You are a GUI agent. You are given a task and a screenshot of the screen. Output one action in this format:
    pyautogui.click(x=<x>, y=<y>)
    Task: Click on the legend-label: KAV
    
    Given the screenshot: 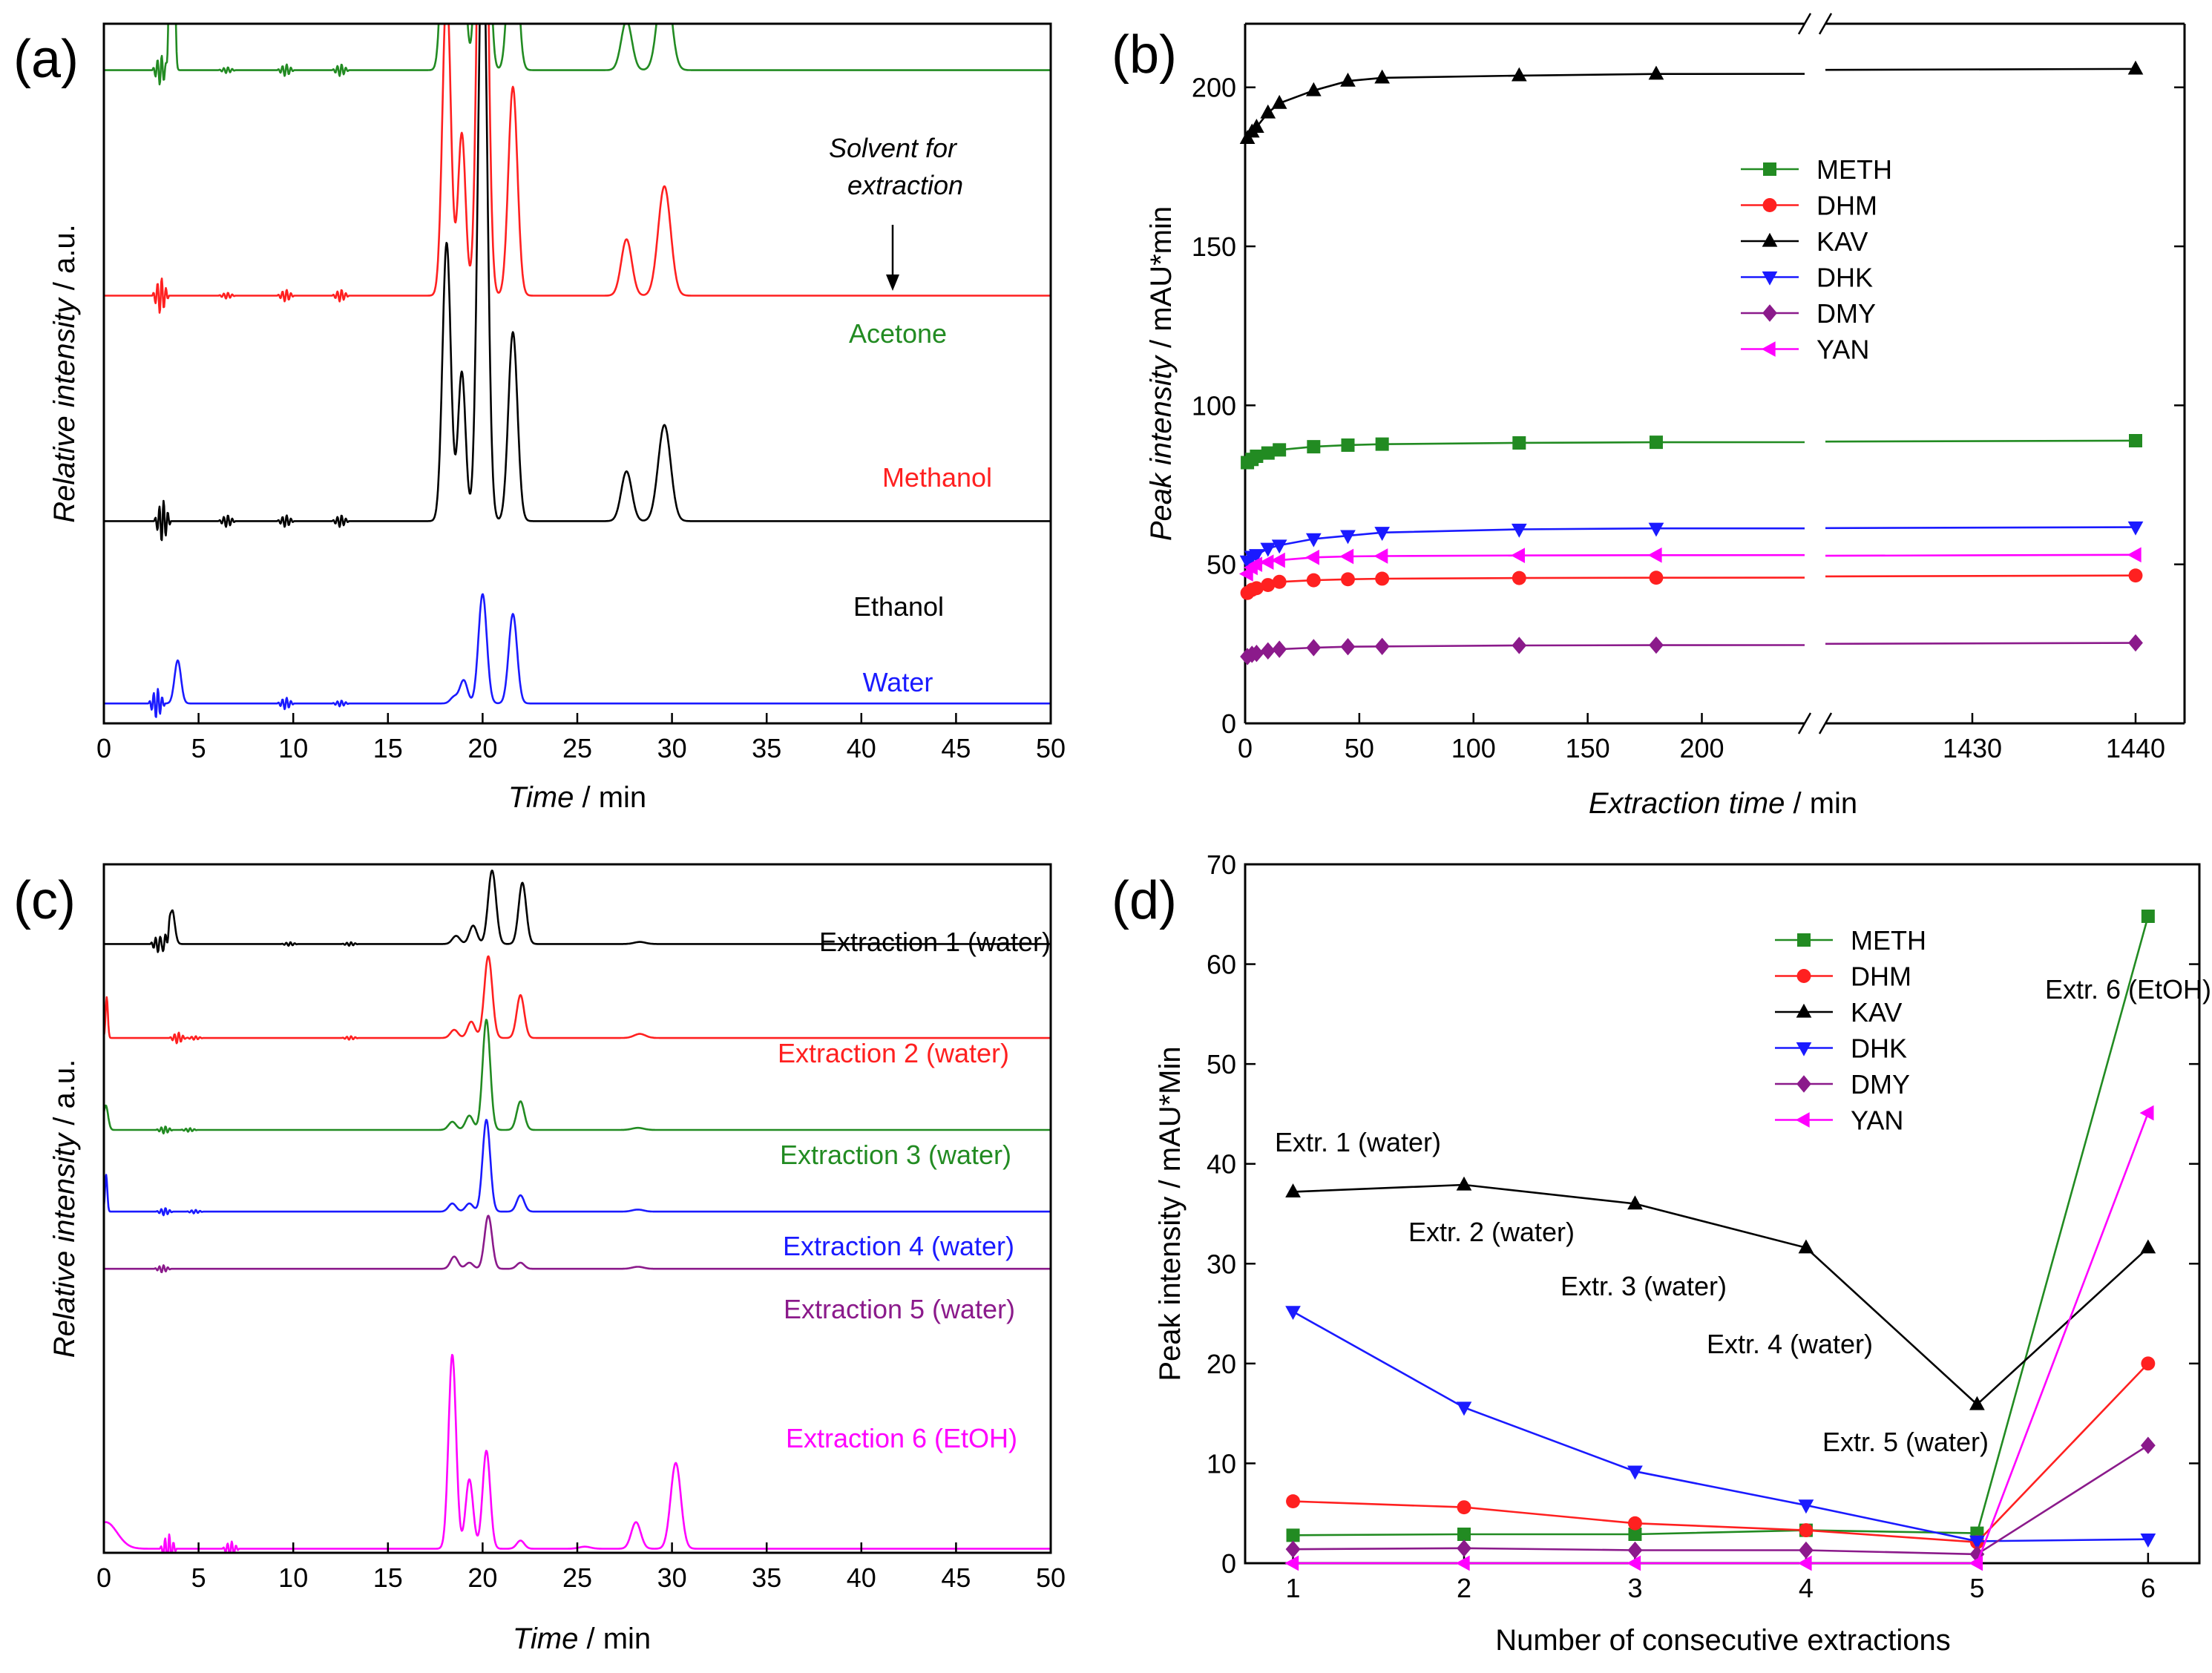 What is the action you would take?
    pyautogui.click(x=1842, y=241)
    